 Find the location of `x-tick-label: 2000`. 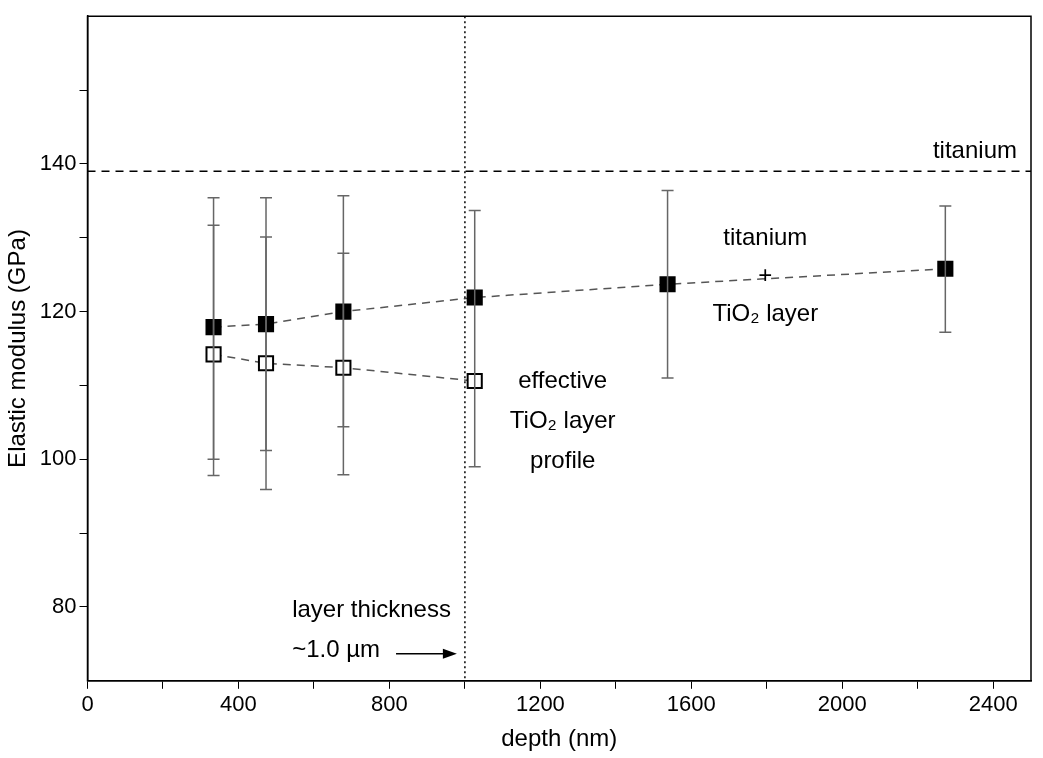

x-tick-label: 2000 is located at coordinates (842, 704).